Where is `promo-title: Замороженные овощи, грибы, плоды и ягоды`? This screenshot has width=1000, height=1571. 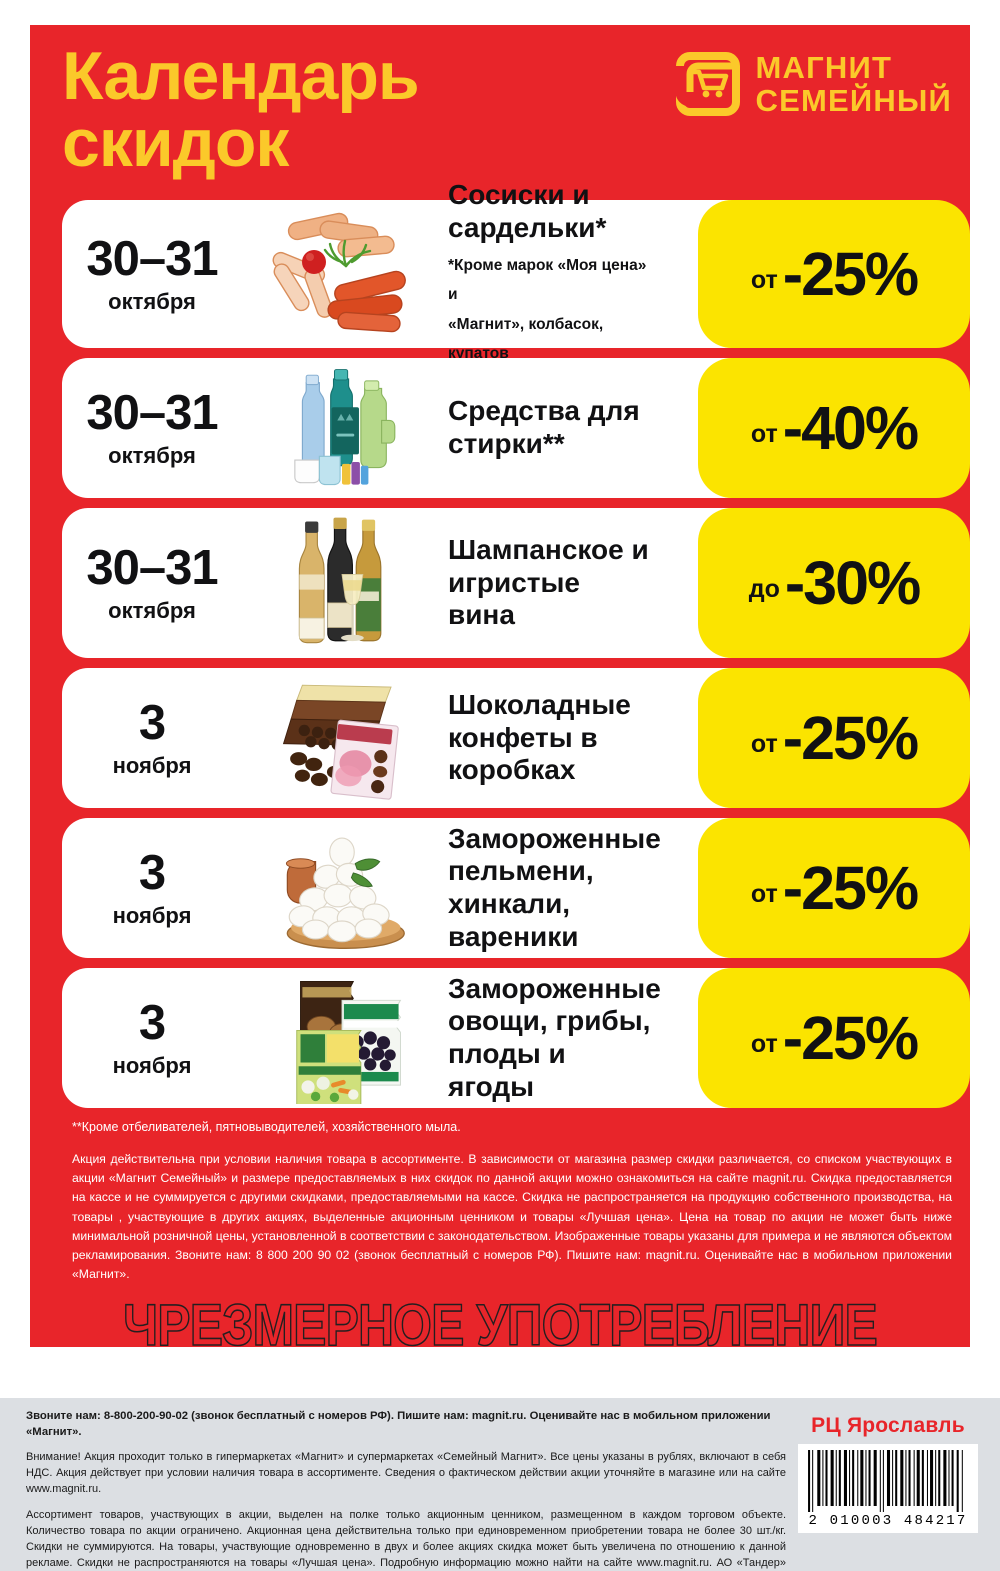
promo-title: Замороженные овощи, грибы, плоды и ягоды is located at coordinates (554, 1037).